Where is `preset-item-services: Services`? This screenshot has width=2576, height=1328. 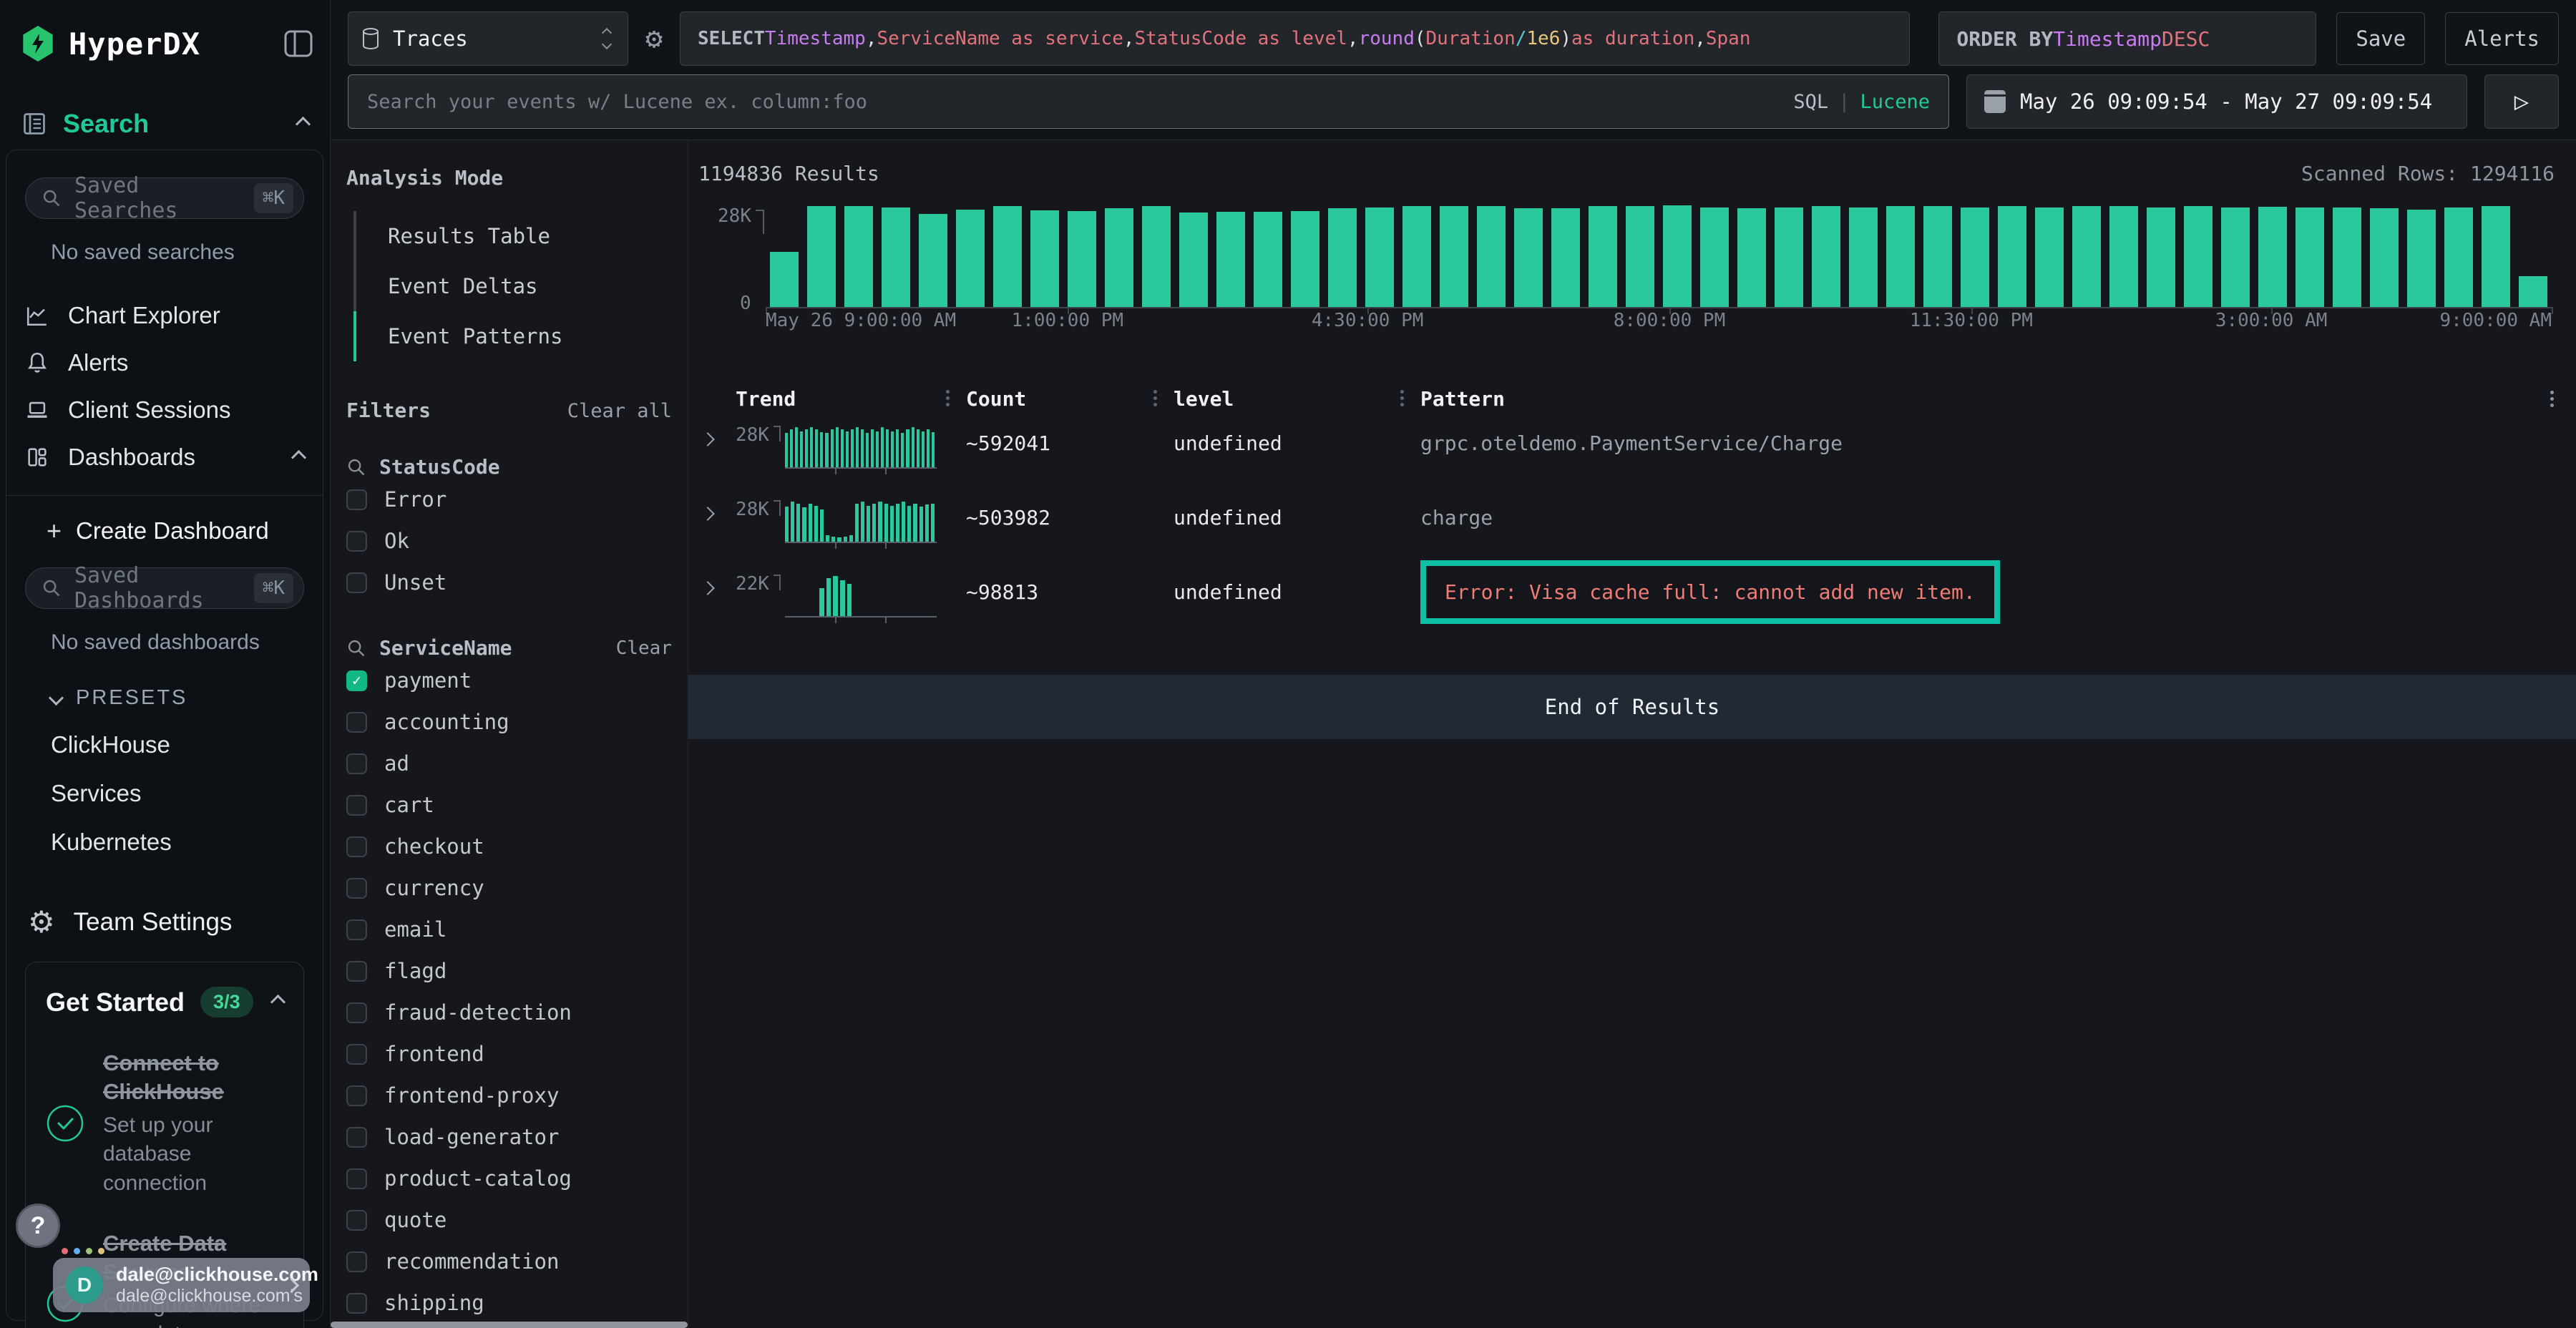 preset-item-services: Services is located at coordinates (96, 793).